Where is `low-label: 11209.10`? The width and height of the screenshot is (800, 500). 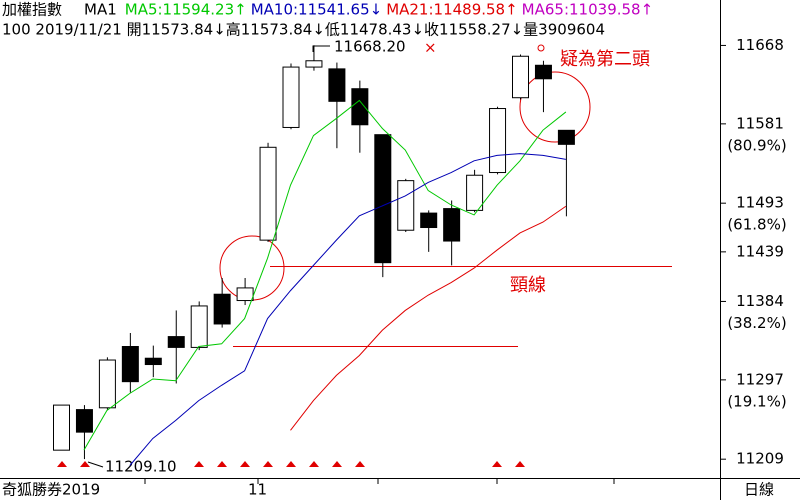
low-label: 11209.10 is located at coordinates (141, 467).